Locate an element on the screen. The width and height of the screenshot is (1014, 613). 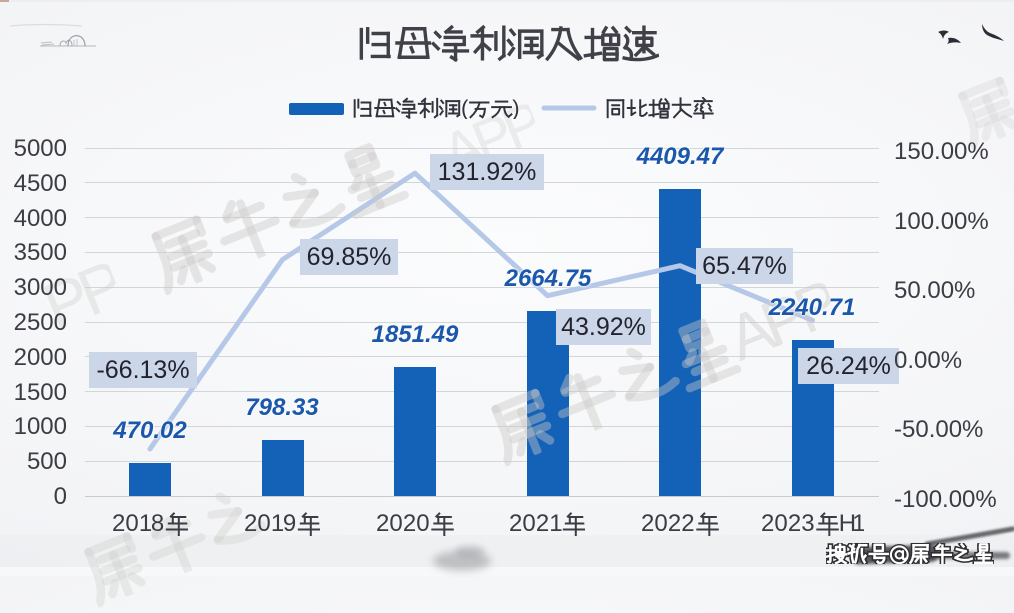
svg-text: 8 is located at coordinates (157, 524).